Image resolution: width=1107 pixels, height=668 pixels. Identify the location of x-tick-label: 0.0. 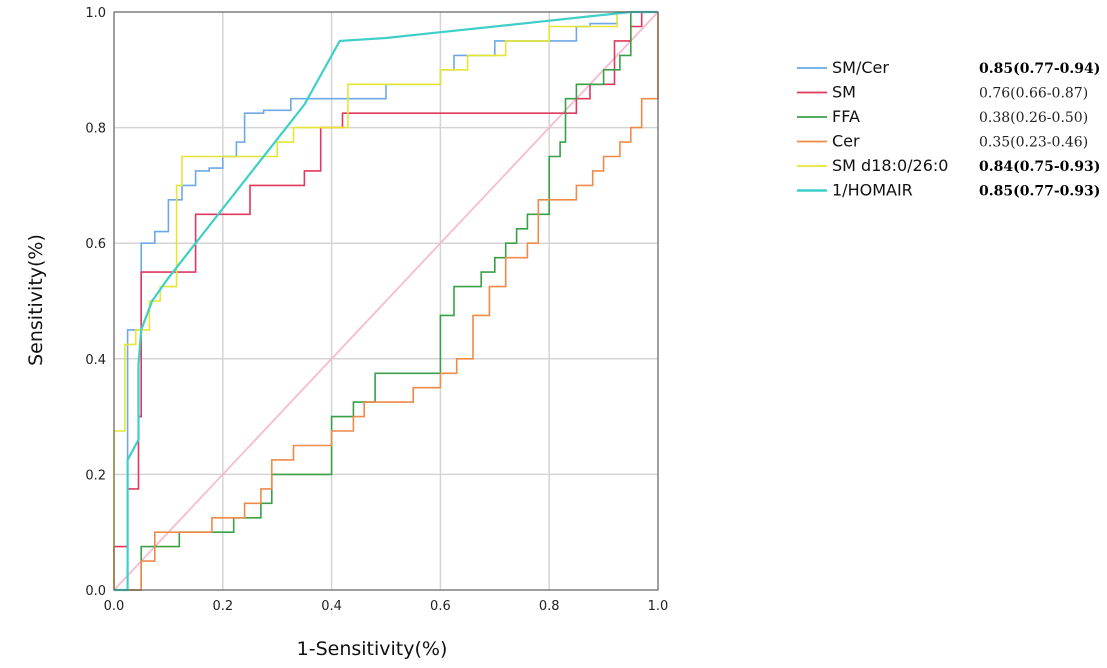
(114, 606).